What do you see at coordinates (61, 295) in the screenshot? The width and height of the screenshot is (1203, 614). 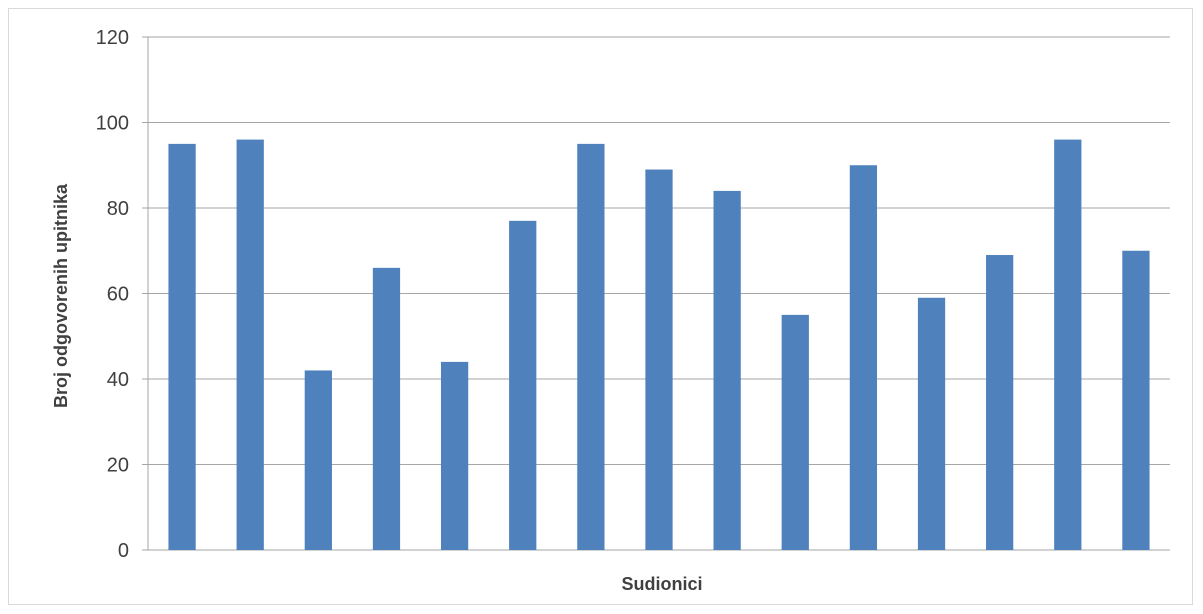 I see `y-axis-title: Broj odgovorenih upitnika` at bounding box center [61, 295].